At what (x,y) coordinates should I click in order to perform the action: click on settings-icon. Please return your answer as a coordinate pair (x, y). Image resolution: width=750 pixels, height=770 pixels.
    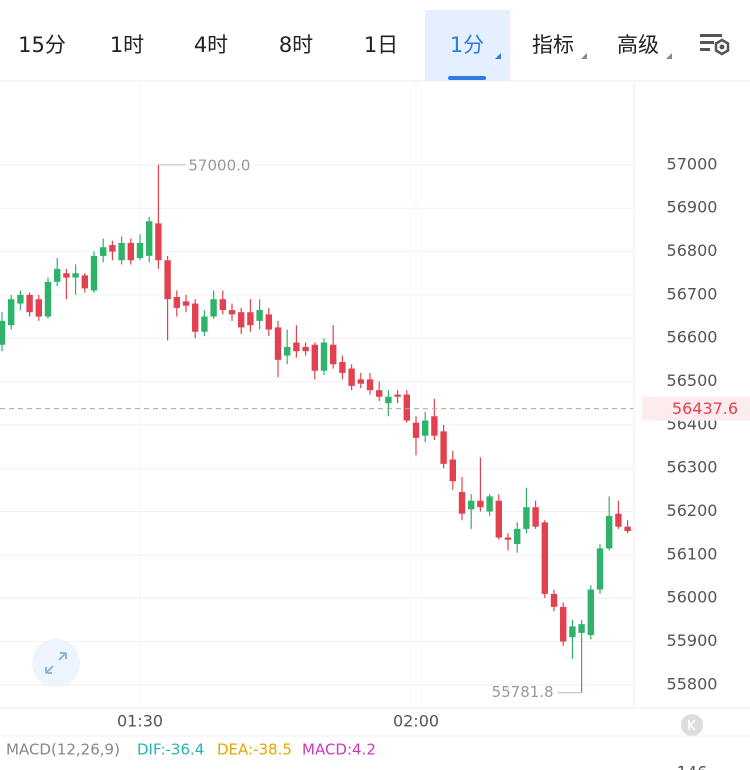
    Looking at the image, I should click on (715, 45).